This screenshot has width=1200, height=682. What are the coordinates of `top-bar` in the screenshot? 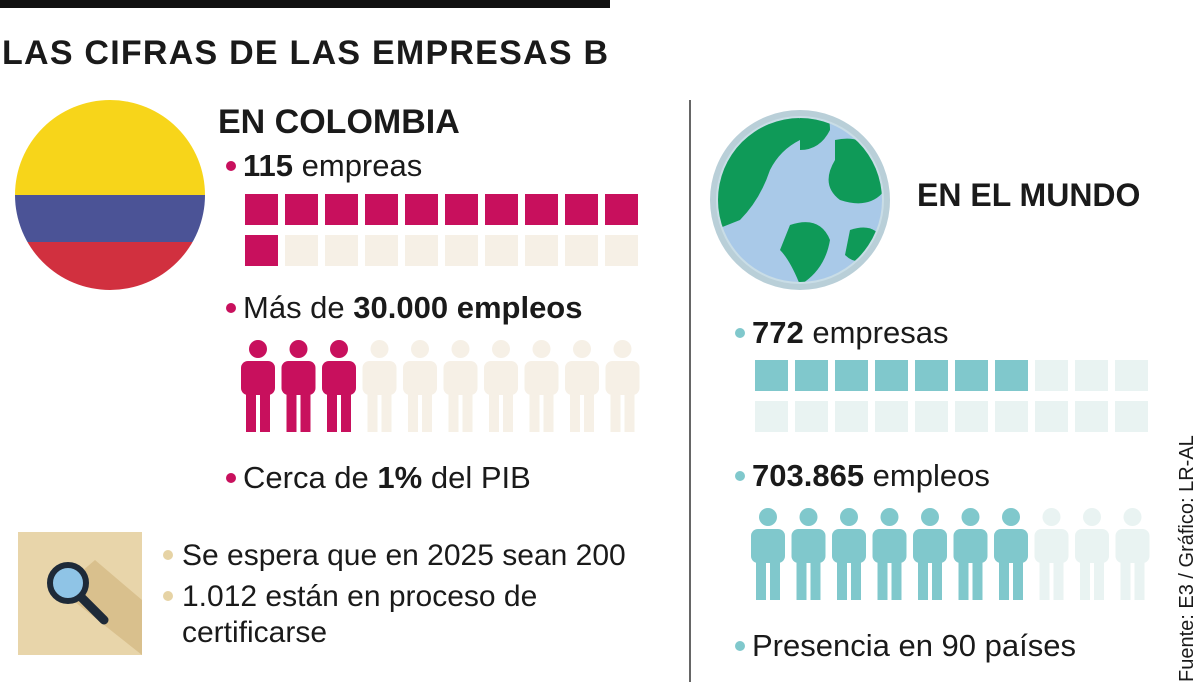 It's located at (305, 4).